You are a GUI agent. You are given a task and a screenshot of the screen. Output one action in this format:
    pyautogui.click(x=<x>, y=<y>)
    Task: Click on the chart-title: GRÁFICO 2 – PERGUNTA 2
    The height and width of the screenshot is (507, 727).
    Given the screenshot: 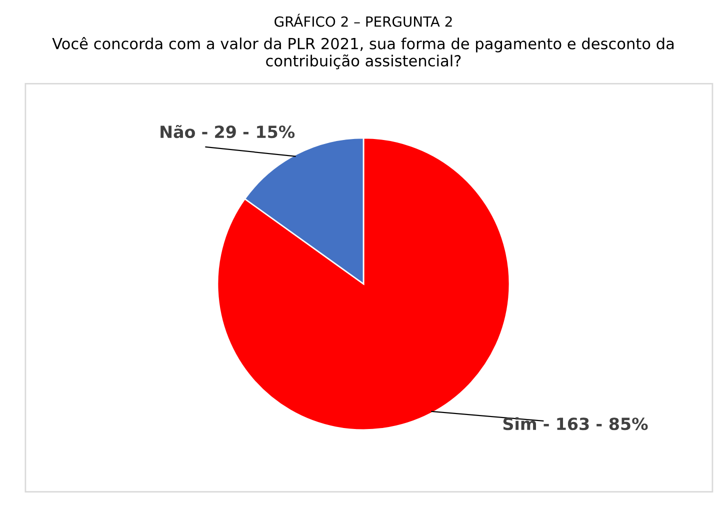 What is the action you would take?
    pyautogui.click(x=363, y=20)
    